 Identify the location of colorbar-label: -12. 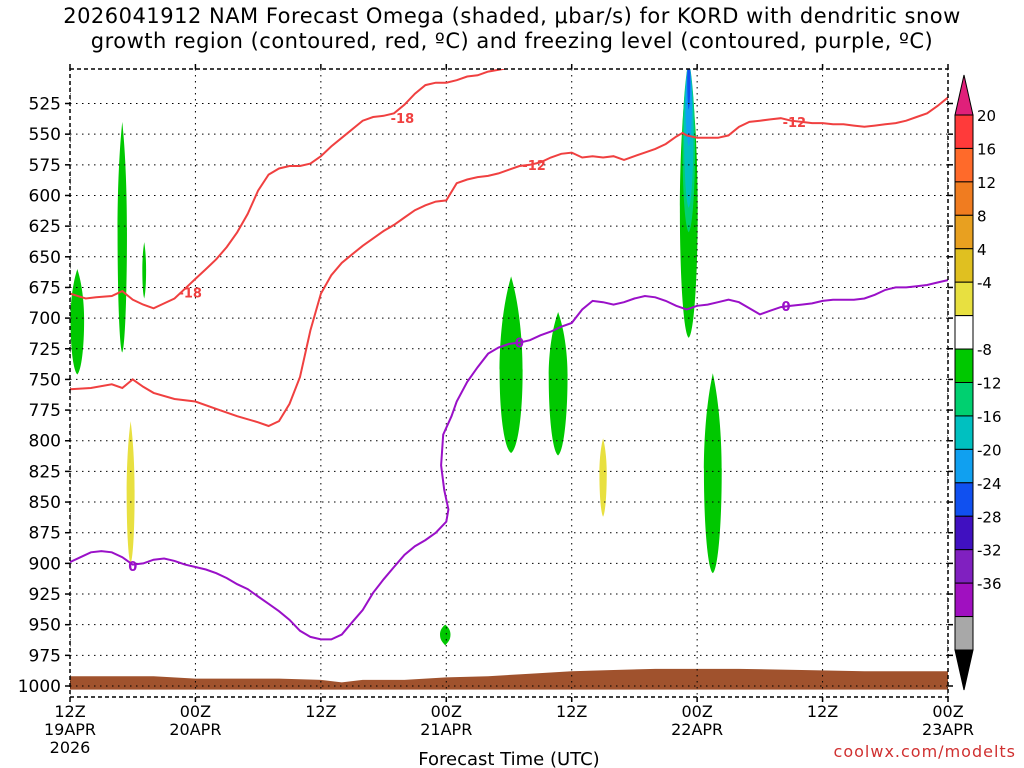
(989, 384).